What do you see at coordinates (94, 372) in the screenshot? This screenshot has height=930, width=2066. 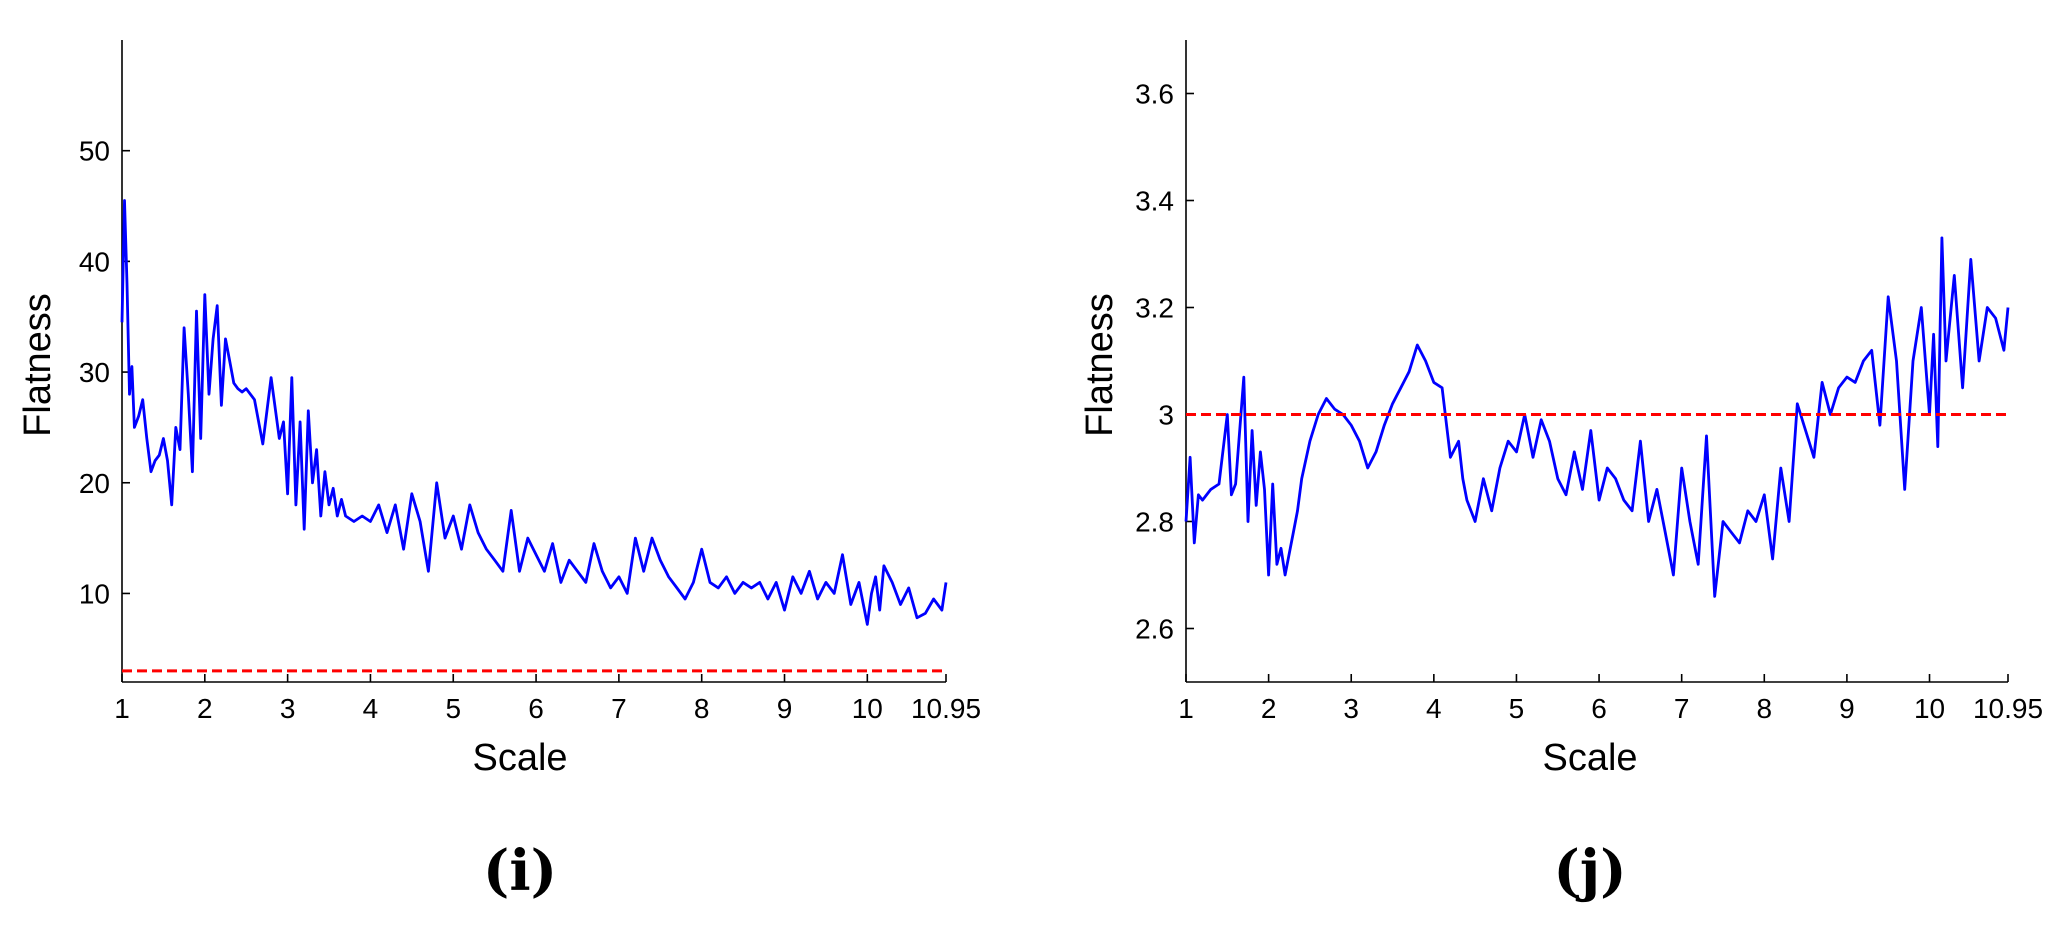 I see `y-tick-label: 30` at bounding box center [94, 372].